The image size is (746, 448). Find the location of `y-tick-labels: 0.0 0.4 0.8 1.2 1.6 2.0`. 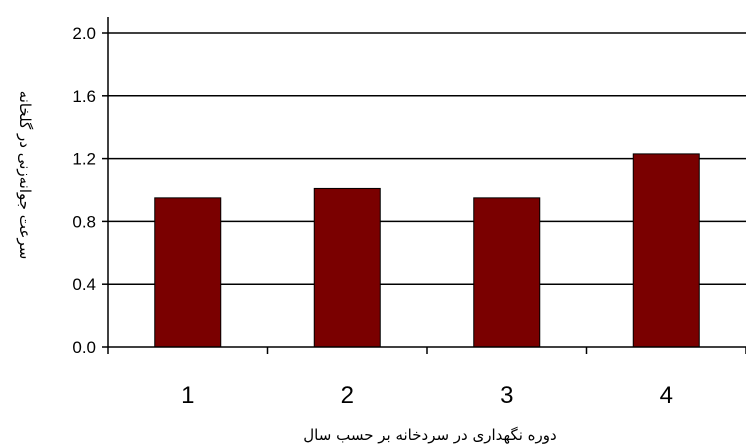

y-tick-labels: 0.0 0.4 0.8 1.2 1.6 2.0 is located at coordinates (84, 190).